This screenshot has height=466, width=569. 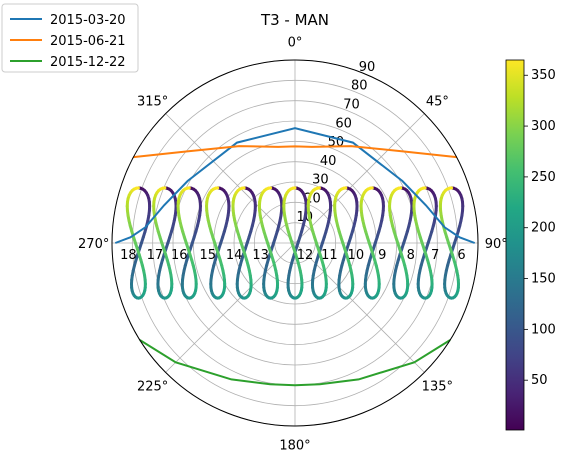 What do you see at coordinates (152, 386) in the screenshot?
I see `theta-tick-label: 225°` at bounding box center [152, 386].